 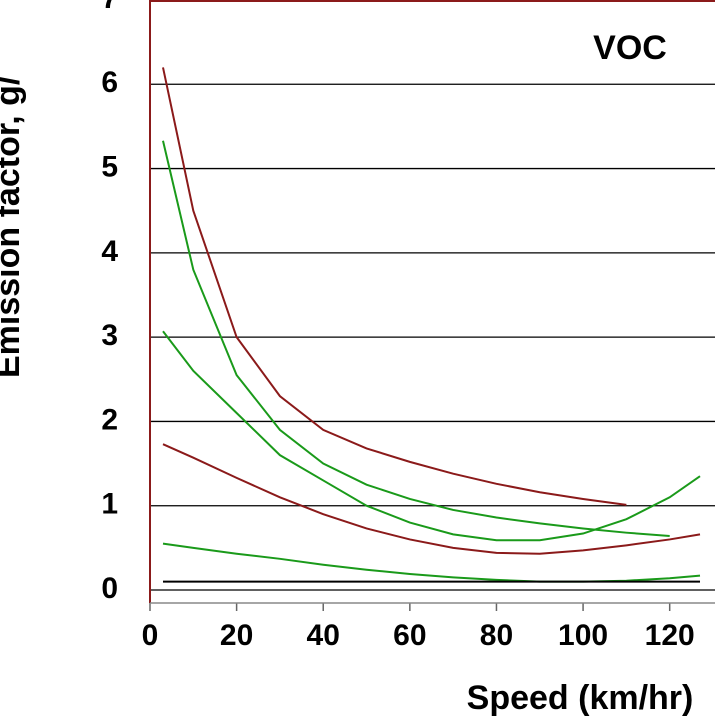 What do you see at coordinates (580, 698) in the screenshot?
I see `x-axis-label: Speed (km/hr)` at bounding box center [580, 698].